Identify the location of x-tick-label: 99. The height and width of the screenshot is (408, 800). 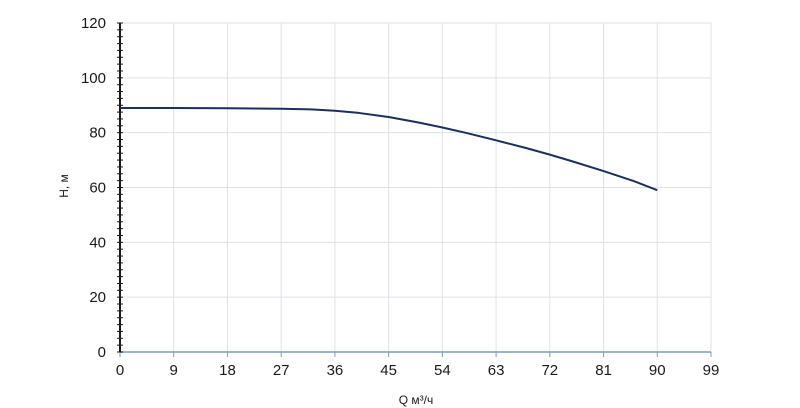
(711, 370).